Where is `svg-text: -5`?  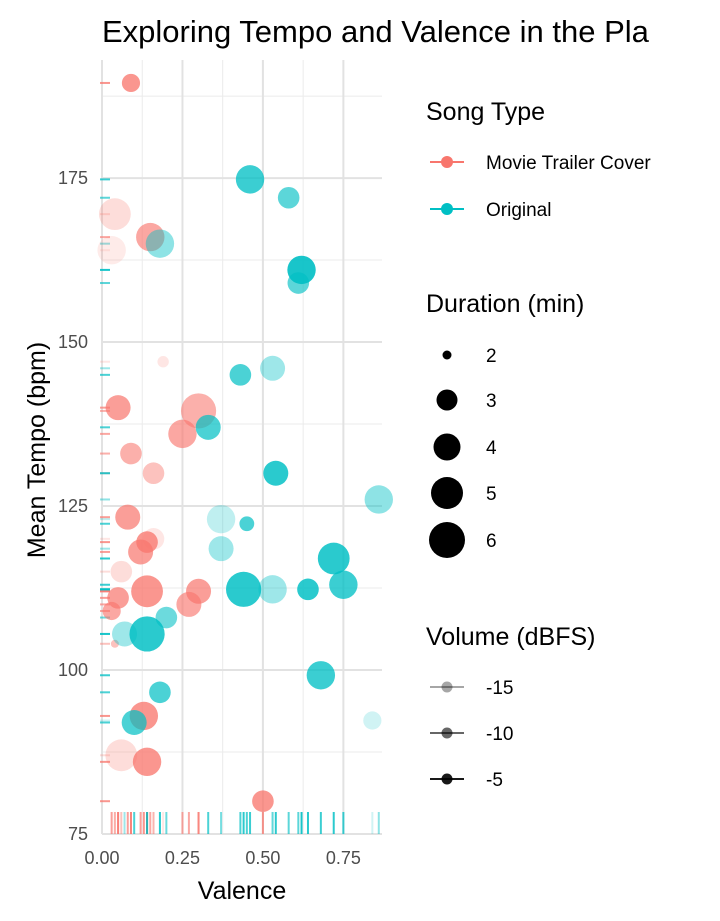
svg-text: -5 is located at coordinates (494, 780).